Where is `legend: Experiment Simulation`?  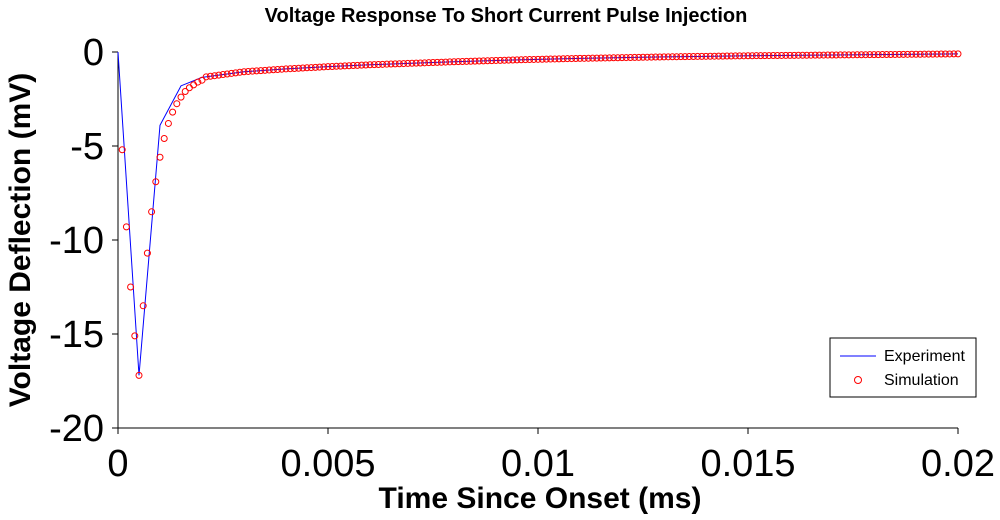 legend: Experiment Simulation is located at coordinates (903, 367).